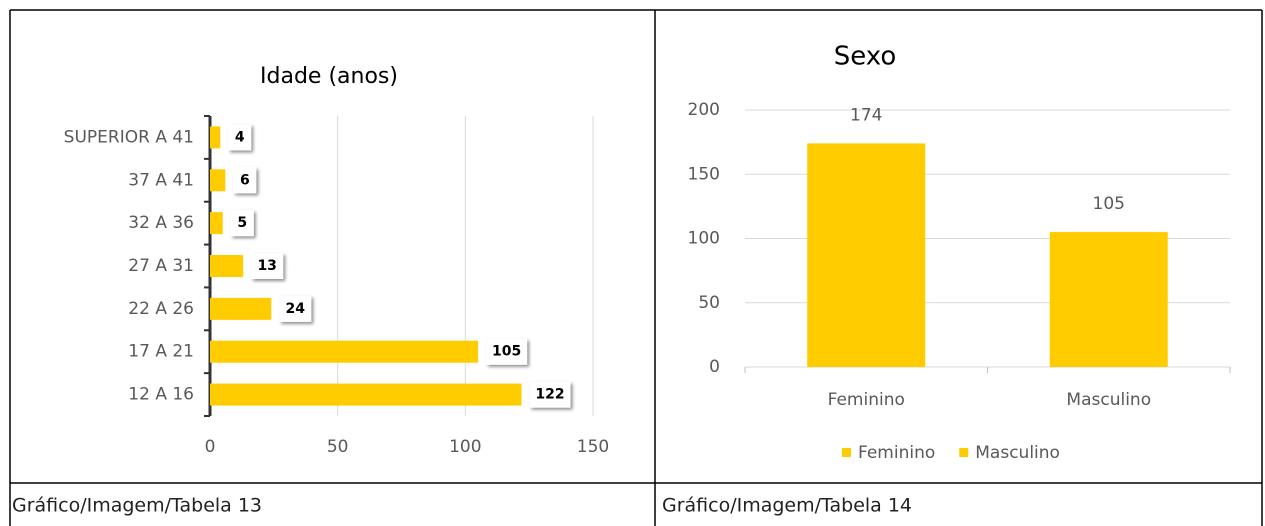 This screenshot has width=1265, height=526. What do you see at coordinates (704, 239) in the screenshot?
I see `y-tick-label: 100` at bounding box center [704, 239].